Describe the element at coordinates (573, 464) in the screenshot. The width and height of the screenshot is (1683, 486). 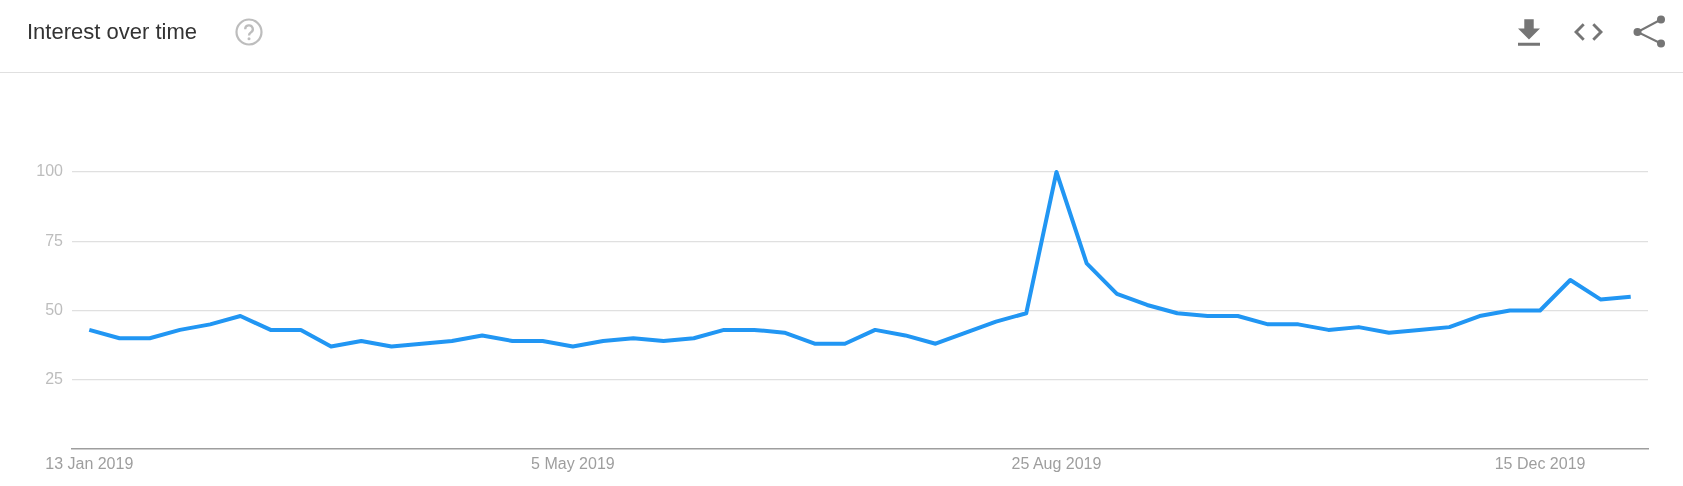
I see `x-tick-label: 5 May 2019` at that location.